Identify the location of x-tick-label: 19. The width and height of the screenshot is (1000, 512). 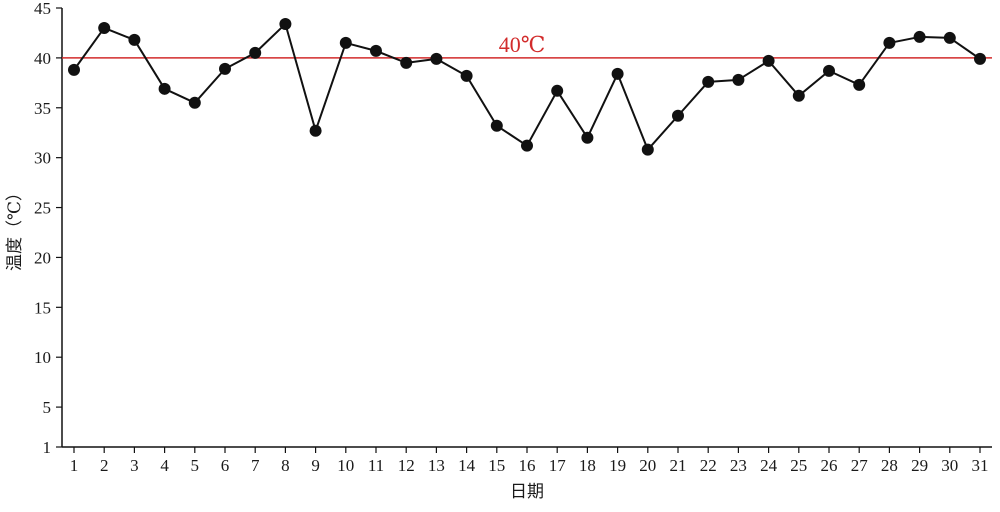
(617, 465).